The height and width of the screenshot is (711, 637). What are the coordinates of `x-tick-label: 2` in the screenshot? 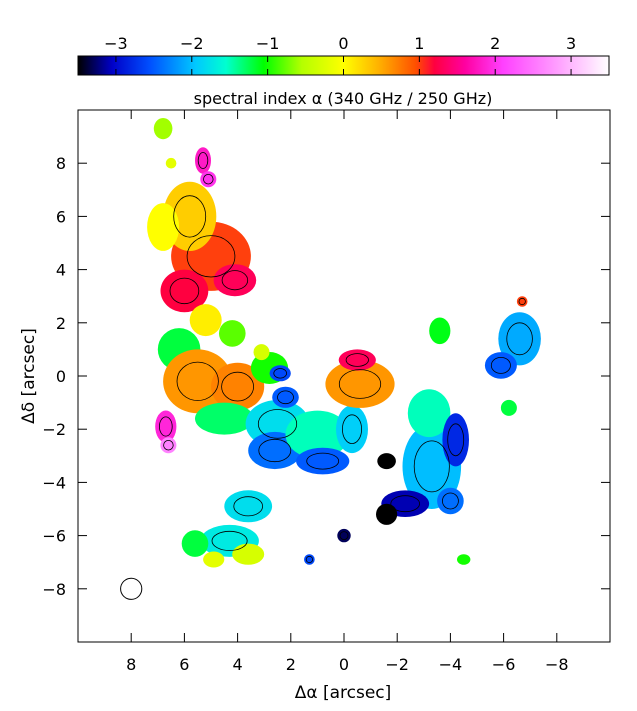 It's located at (291, 664).